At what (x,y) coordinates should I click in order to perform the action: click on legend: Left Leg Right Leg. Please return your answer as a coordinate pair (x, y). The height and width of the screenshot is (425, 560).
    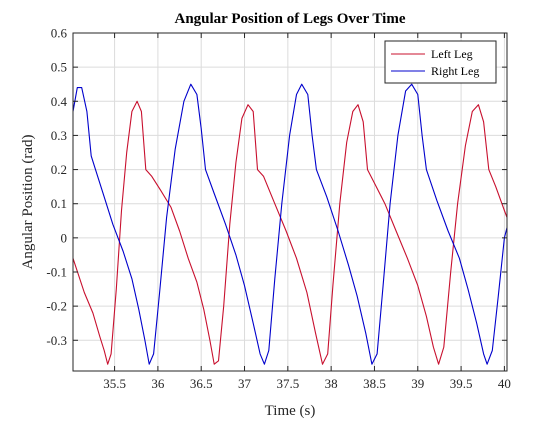
    Looking at the image, I should click on (440, 62).